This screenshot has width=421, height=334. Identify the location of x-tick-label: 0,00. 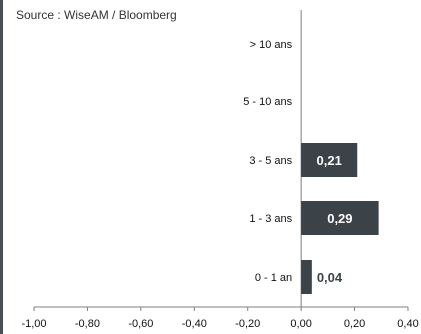
(300, 324).